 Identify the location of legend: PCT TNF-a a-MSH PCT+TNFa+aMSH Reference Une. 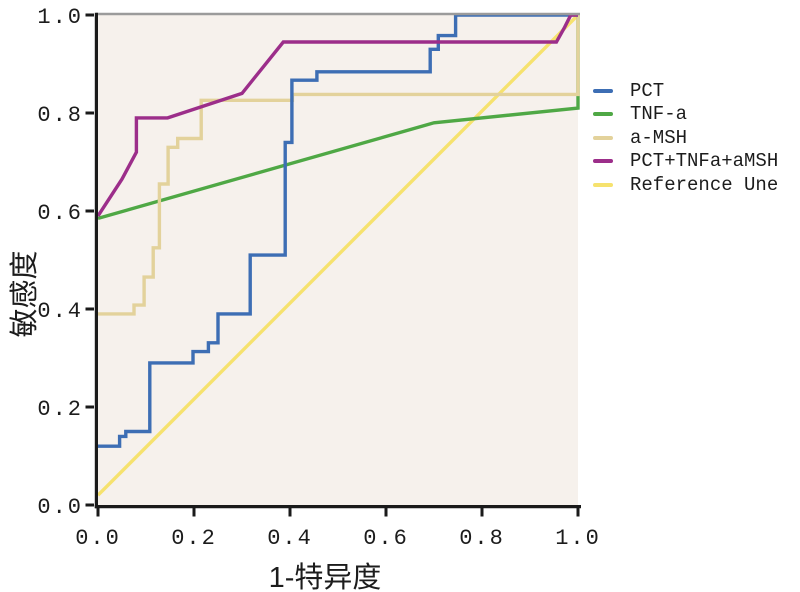
(685, 138).